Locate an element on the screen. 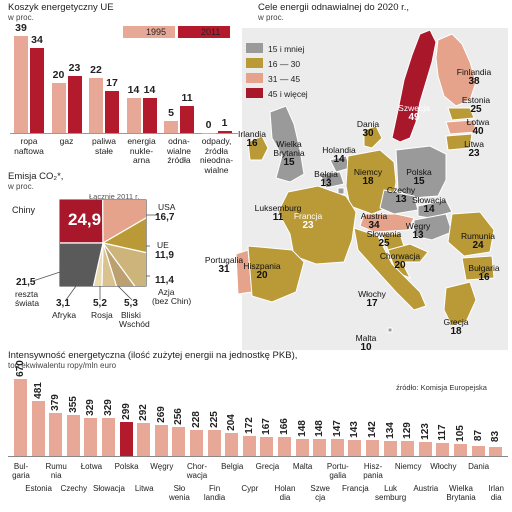  energy-legend-2011 is located at coordinates (204, 32).